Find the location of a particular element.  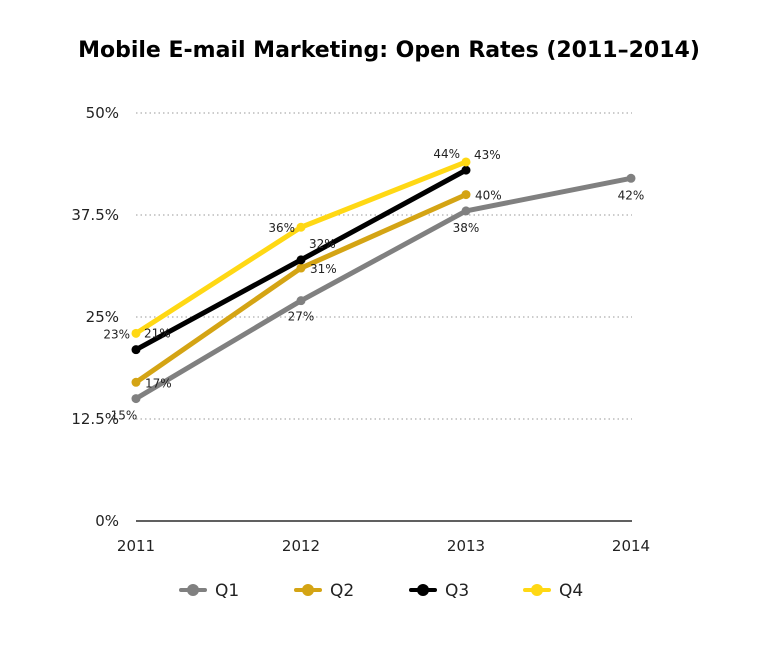

legend-item-q4: Q4 is located at coordinates (553, 591).